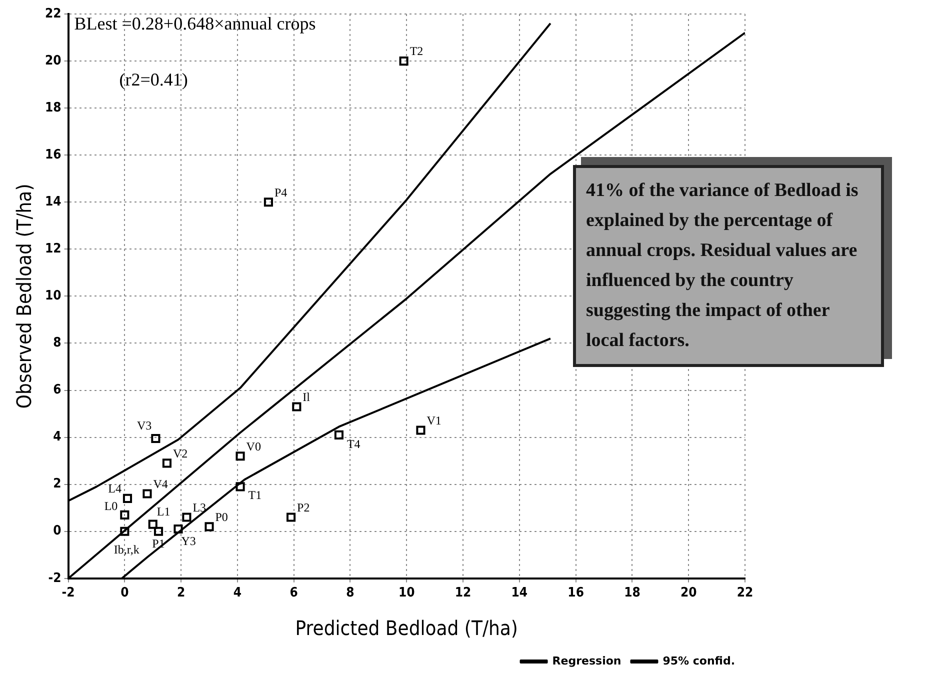  Describe the element at coordinates (111, 506) in the screenshot. I see `annotation: L0` at that location.